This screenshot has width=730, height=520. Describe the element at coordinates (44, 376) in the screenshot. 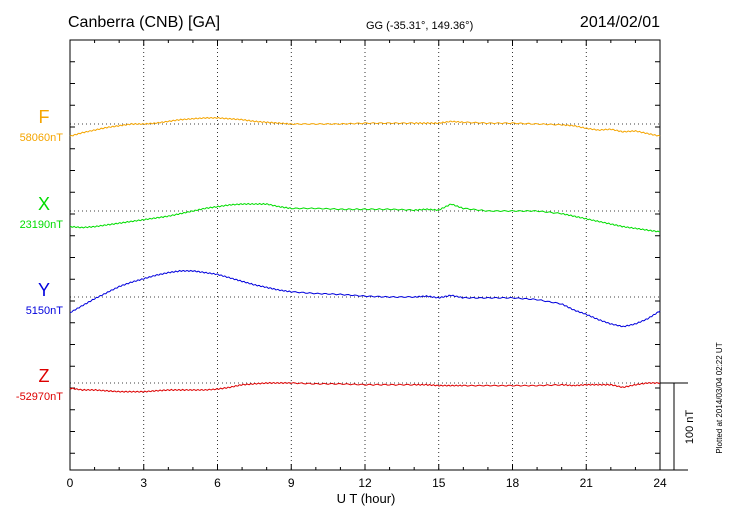

I see `series-name-z: Z` at that location.